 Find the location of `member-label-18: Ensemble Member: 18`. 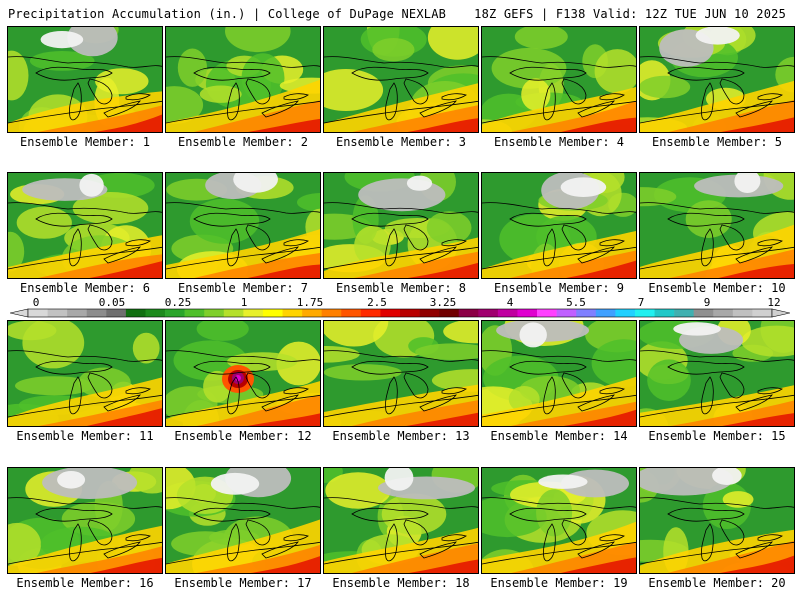

member-label-18: Ensemble Member: 18 is located at coordinates (401, 583).